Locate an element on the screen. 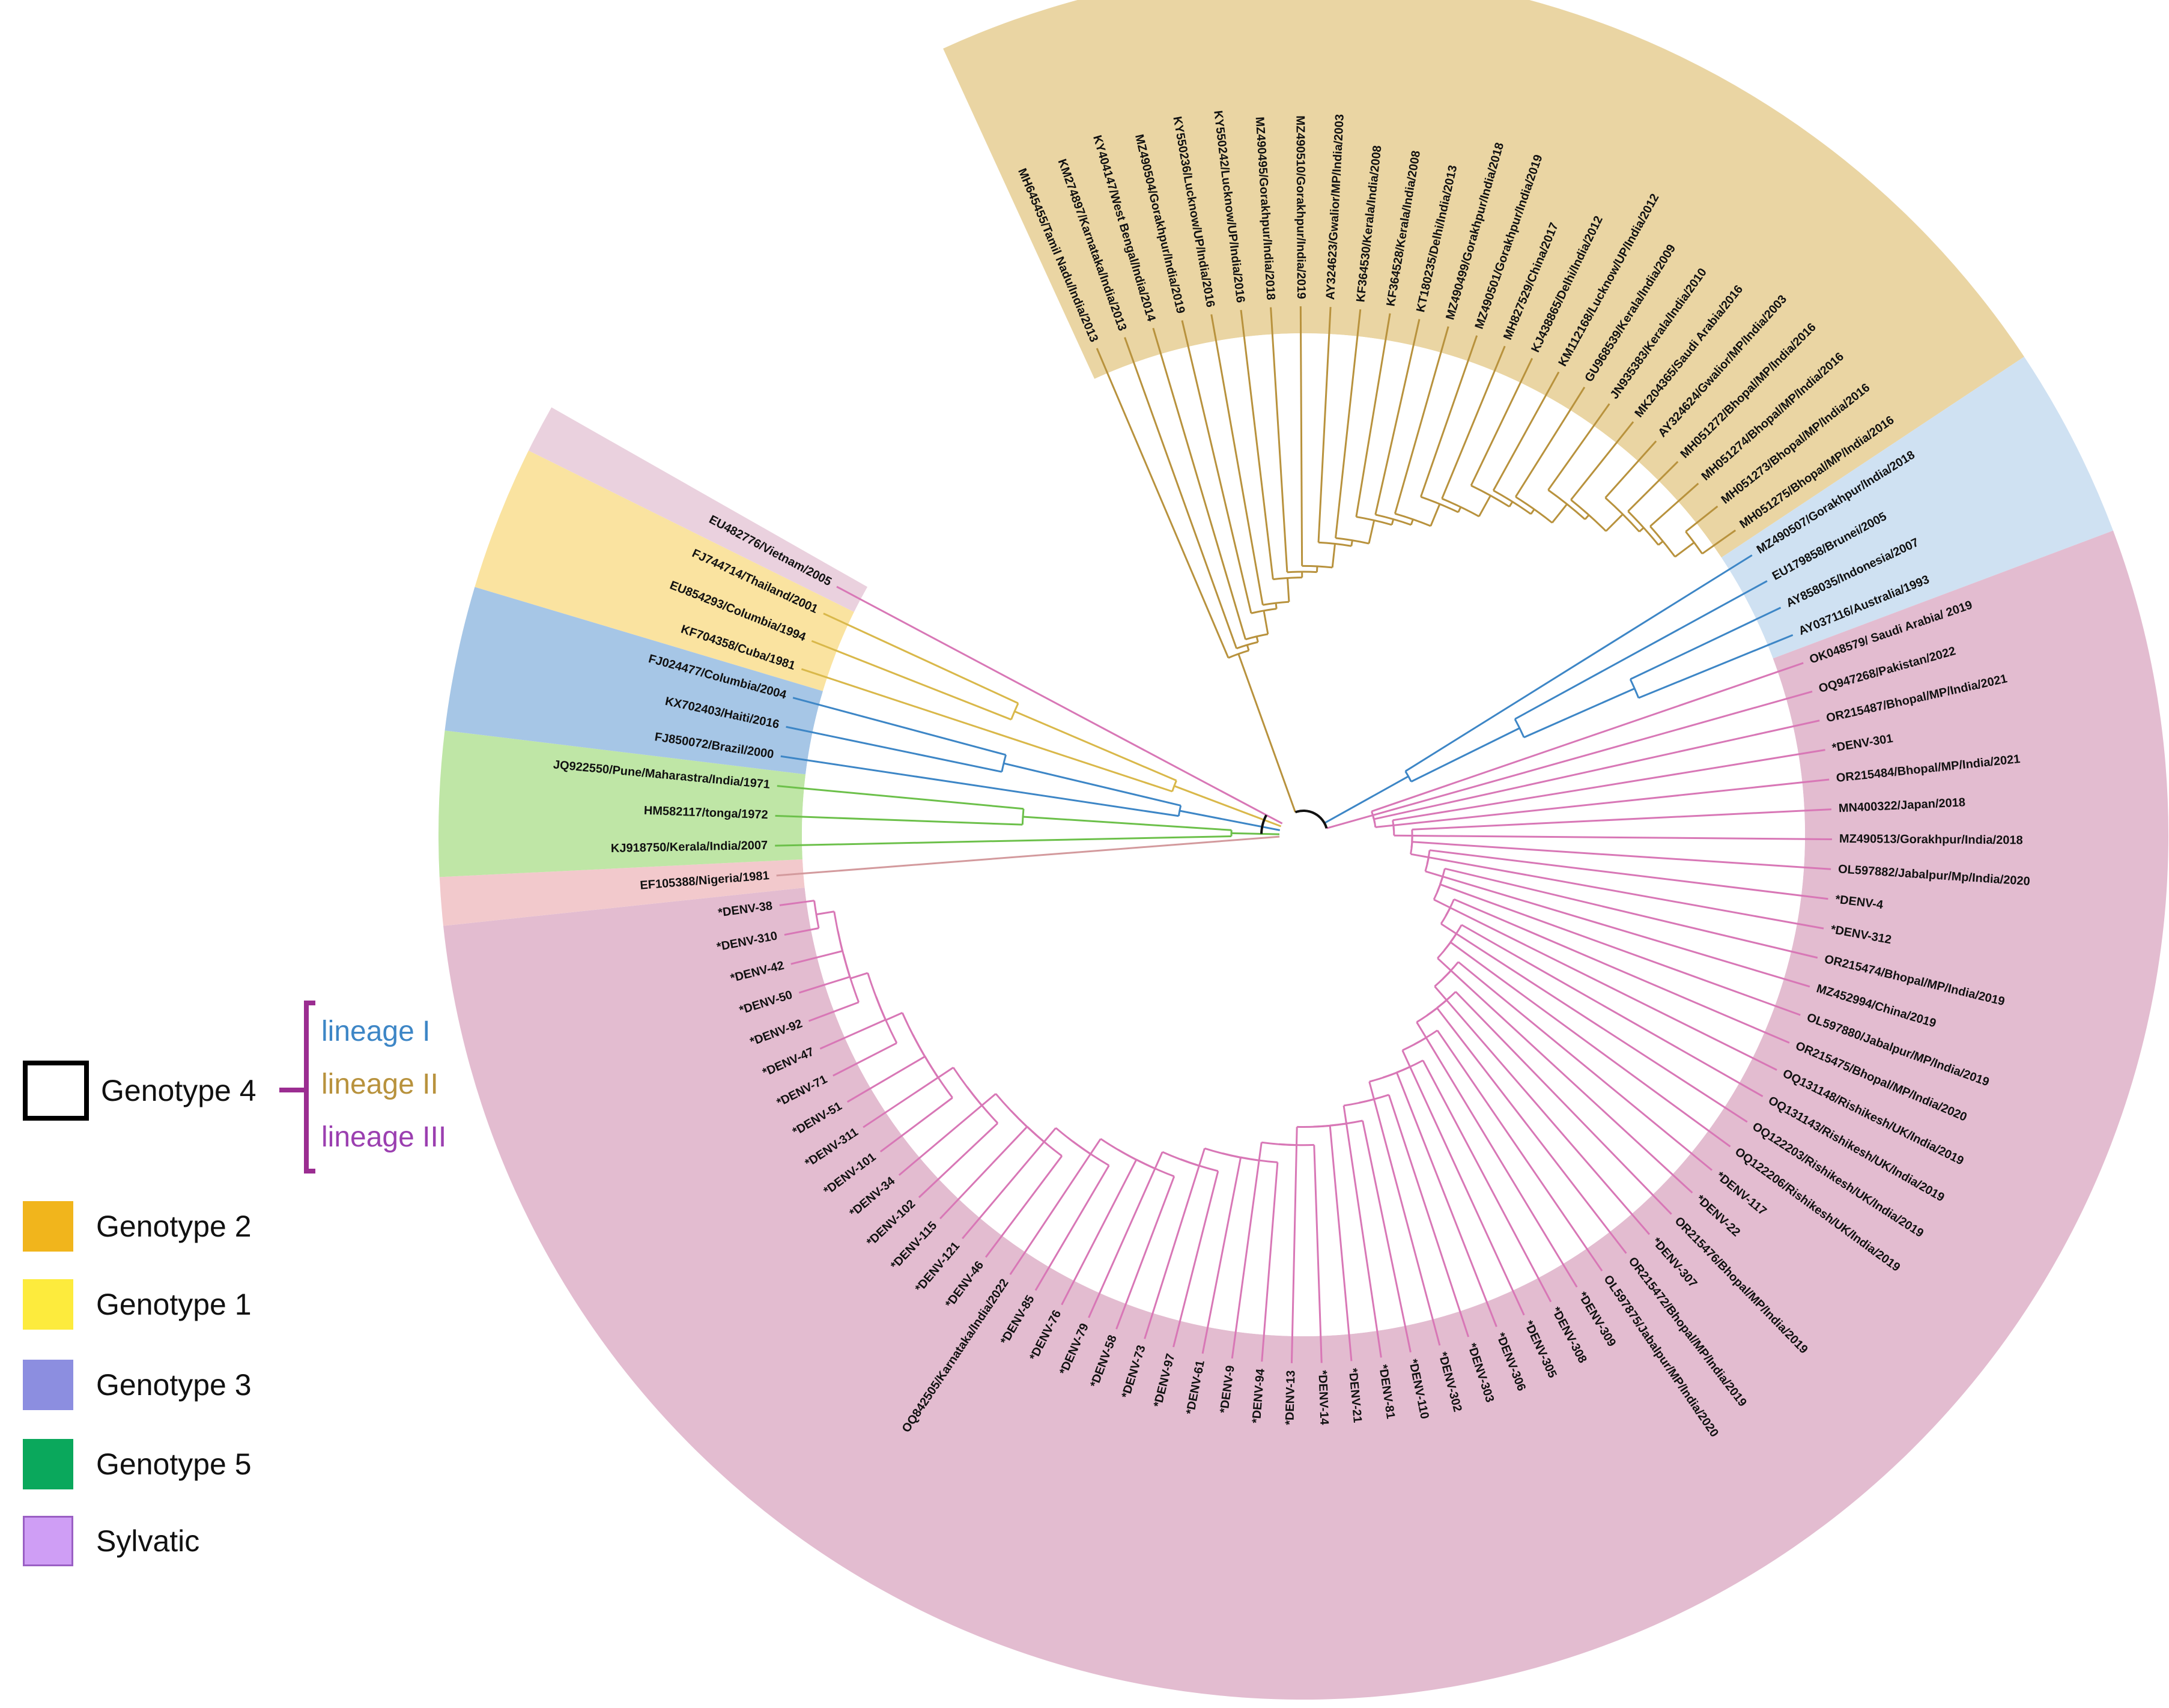 This screenshot has width=2169, height=1708. genotype2-swatch is located at coordinates (48, 1226).